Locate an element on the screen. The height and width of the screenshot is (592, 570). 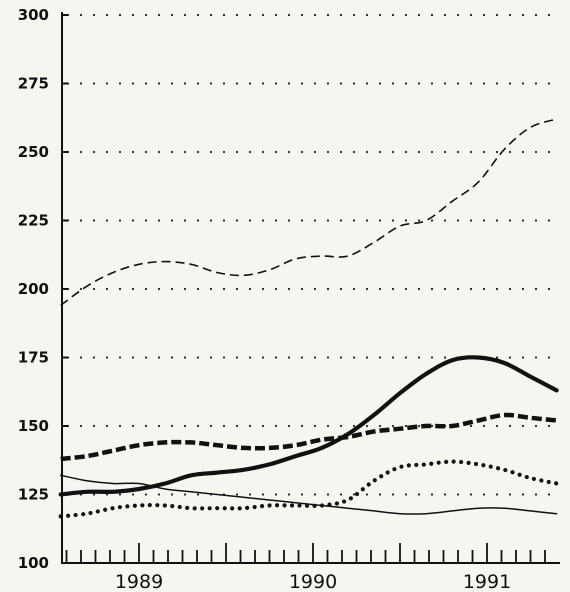
series-line-thick-dotted is located at coordinates (308, 489).